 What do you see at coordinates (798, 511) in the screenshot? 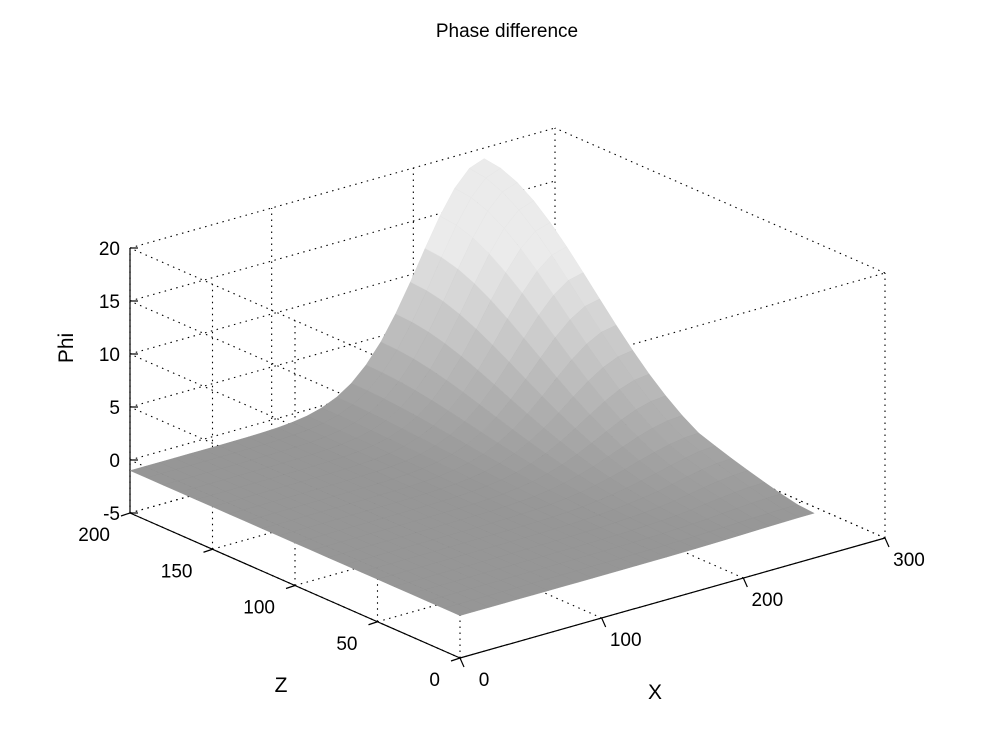
I see `surface-patch` at bounding box center [798, 511].